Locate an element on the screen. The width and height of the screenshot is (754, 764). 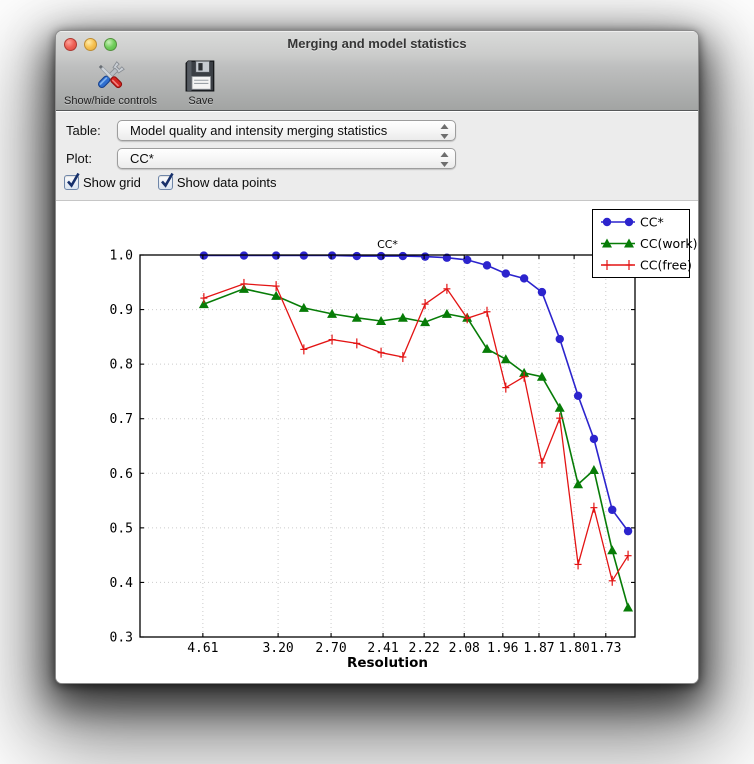
save-button: Save is located at coordinates (201, 82).